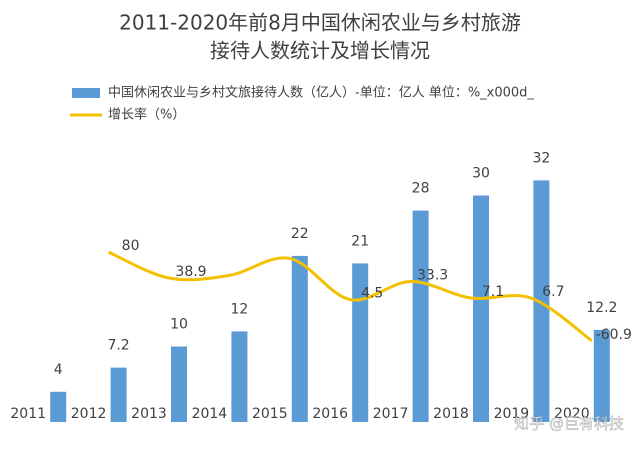  I want to click on bar-value-label: 21, so click(360, 241).